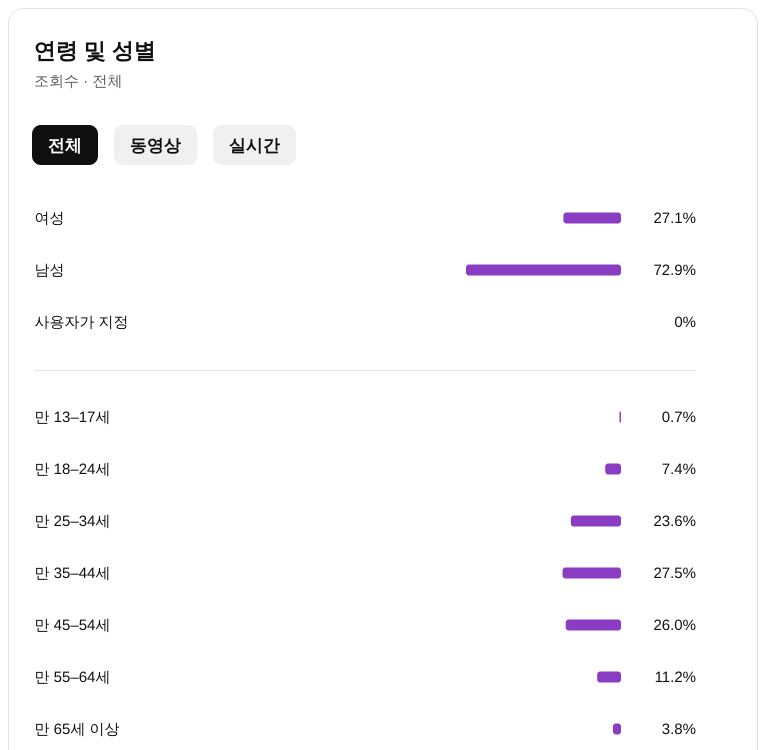 This screenshot has height=750, width=763. Describe the element at coordinates (72, 469) in the screenshot. I see `y-tick-label: 만 18–24세` at that location.